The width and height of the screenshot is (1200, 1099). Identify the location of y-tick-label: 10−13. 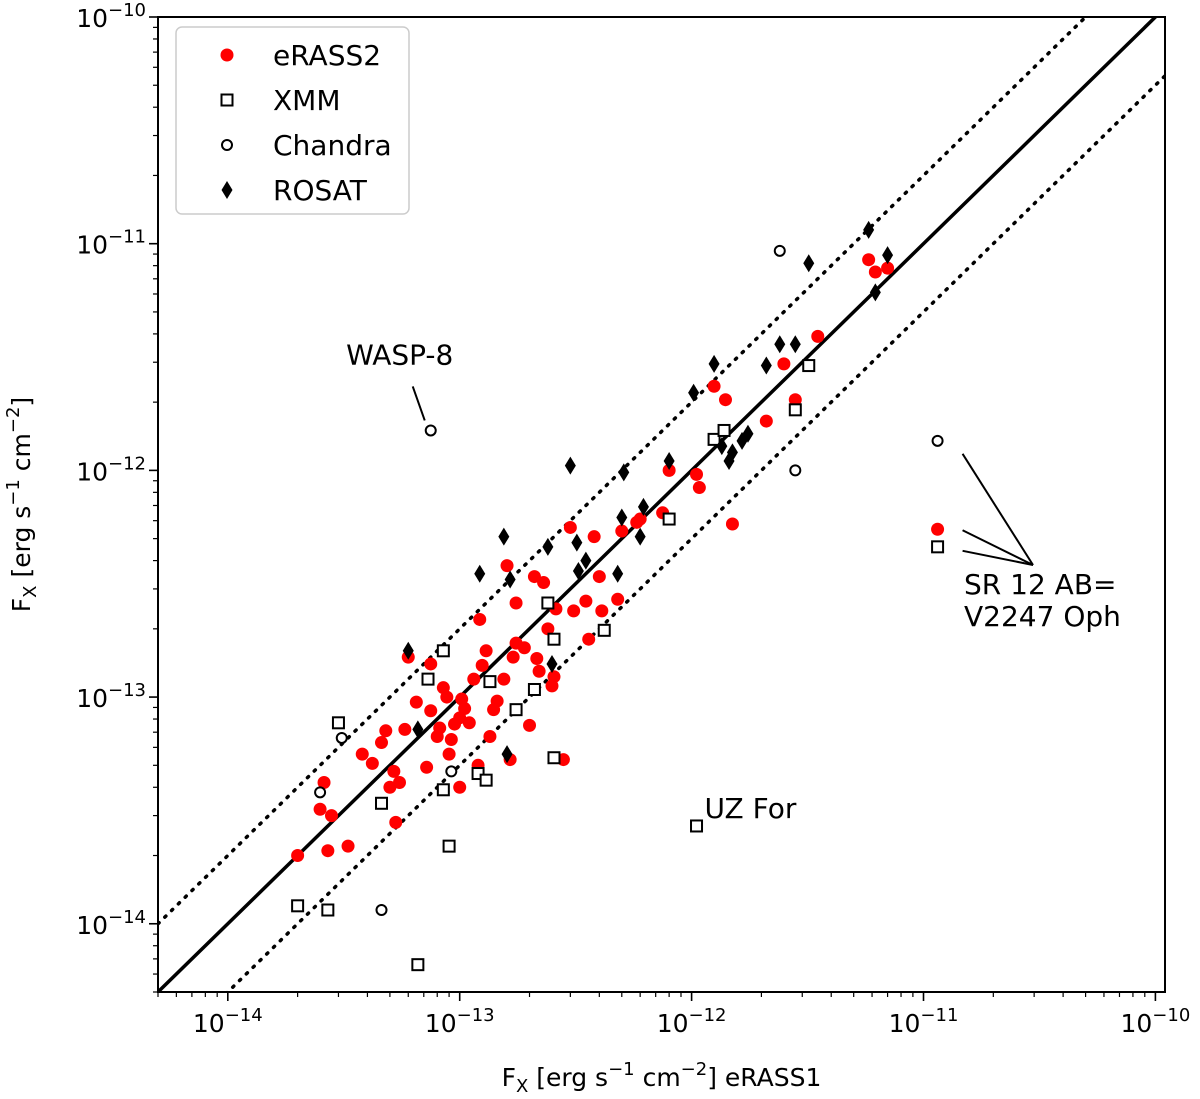
(111, 696).